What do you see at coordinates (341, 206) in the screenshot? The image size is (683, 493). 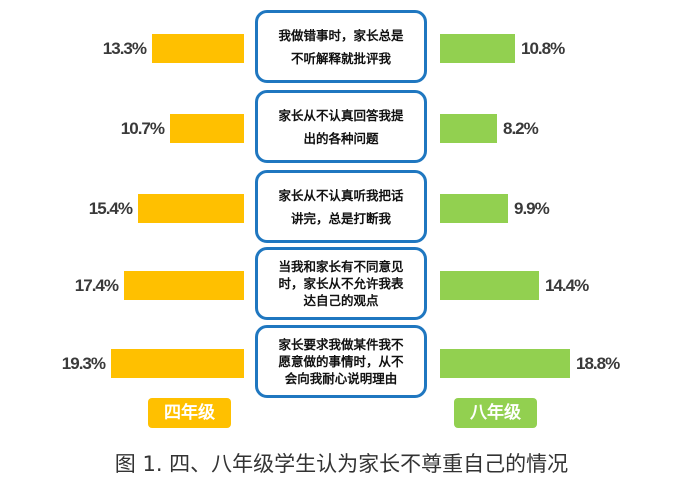 I see `category-box: 家长从不认真听我把话 讲完，总是打断我` at bounding box center [341, 206].